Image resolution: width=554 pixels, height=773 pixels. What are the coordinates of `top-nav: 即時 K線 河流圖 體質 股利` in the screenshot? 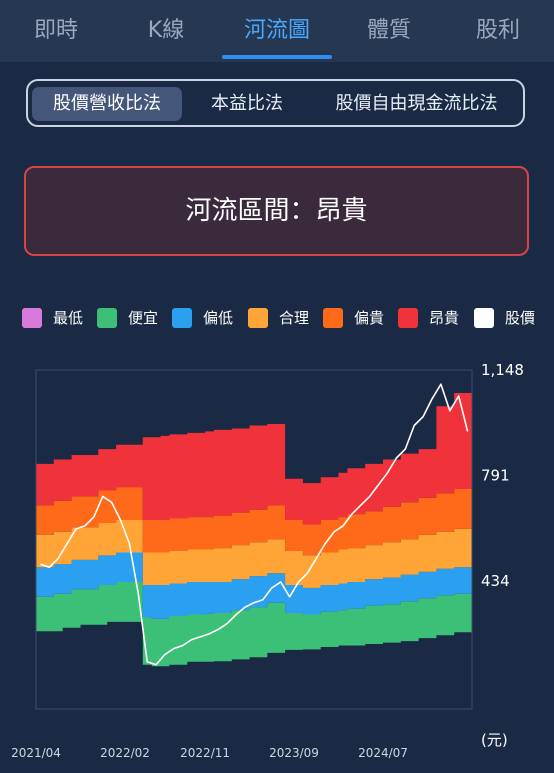 It's located at (277, 31).